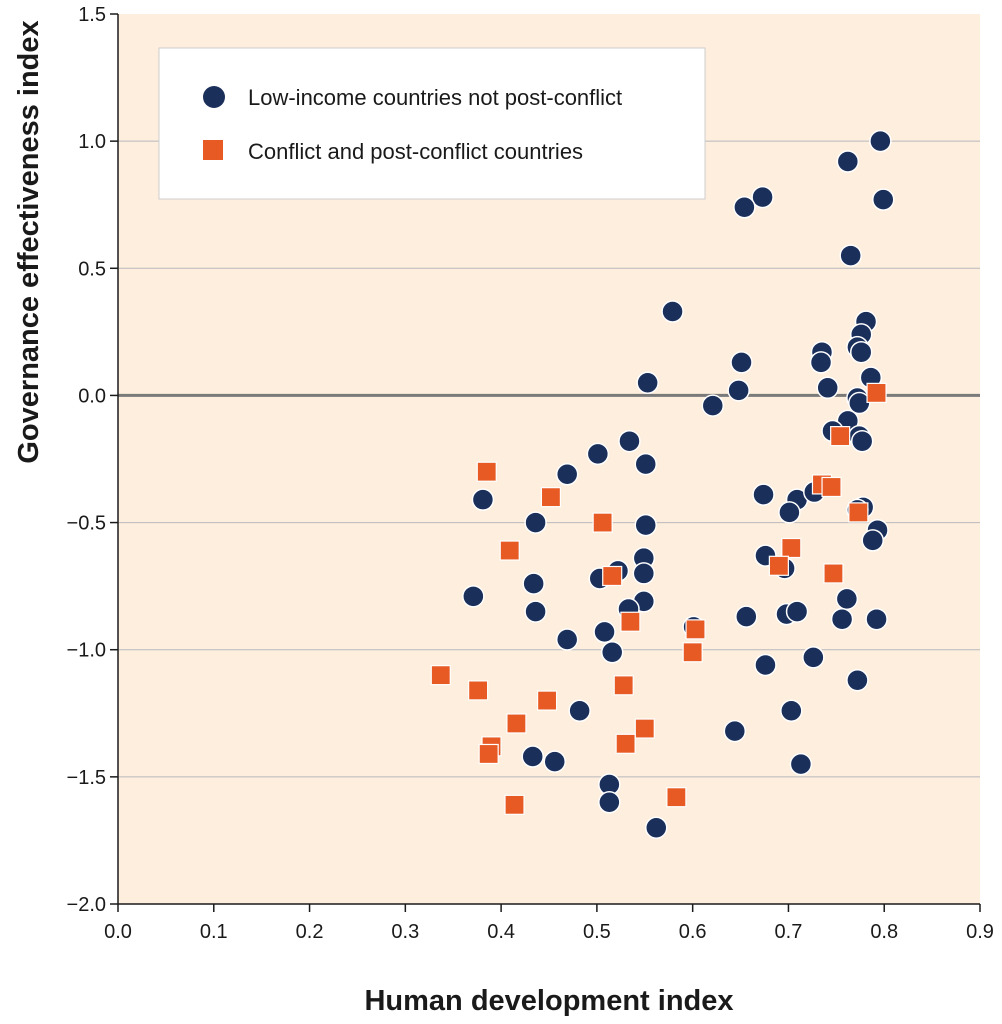 This screenshot has width=1002, height=1024. Describe the element at coordinates (92, 396) in the screenshot. I see `y-tick-label: 0.0` at that location.